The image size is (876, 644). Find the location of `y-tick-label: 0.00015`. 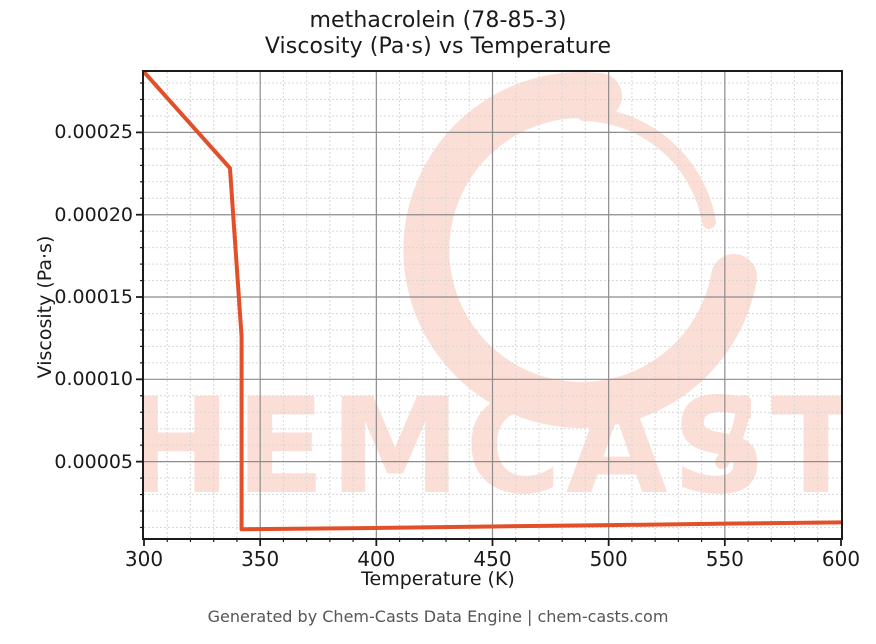

y-tick-label: 0.00015 is located at coordinates (93, 297).